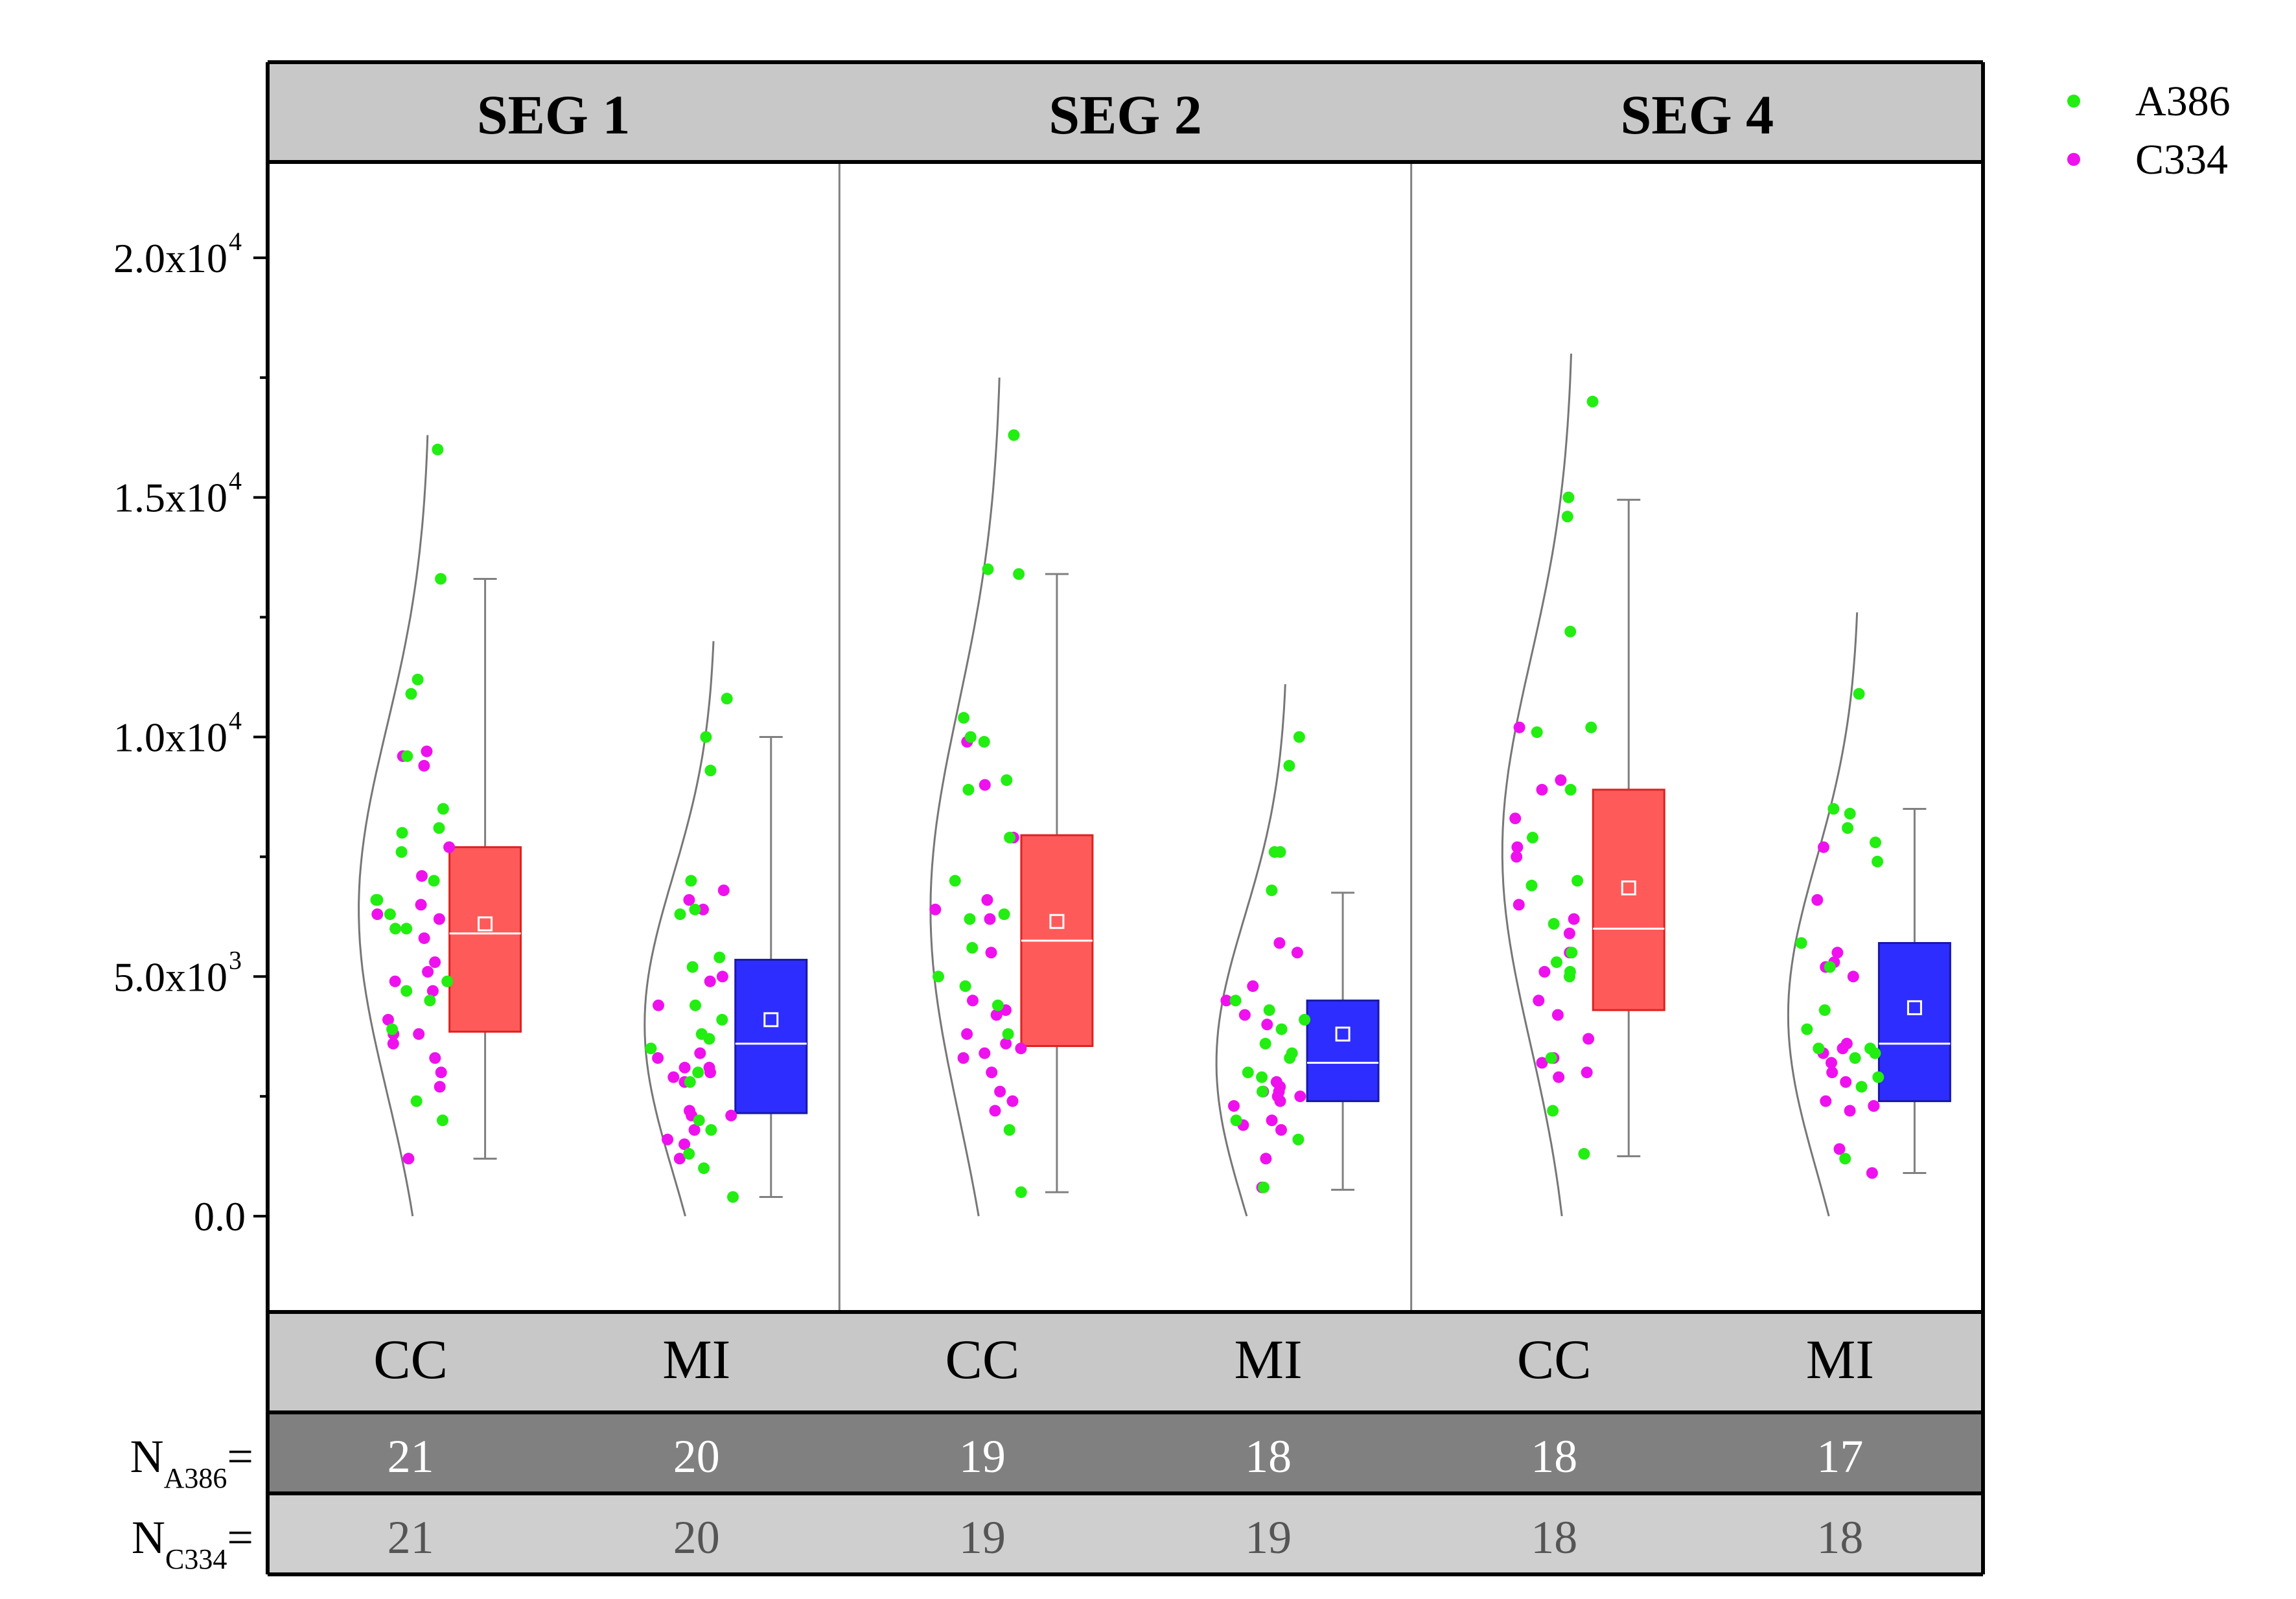 This screenshot has width=2296, height=1599. I want to click on count-a386: 18, so click(1554, 1456).